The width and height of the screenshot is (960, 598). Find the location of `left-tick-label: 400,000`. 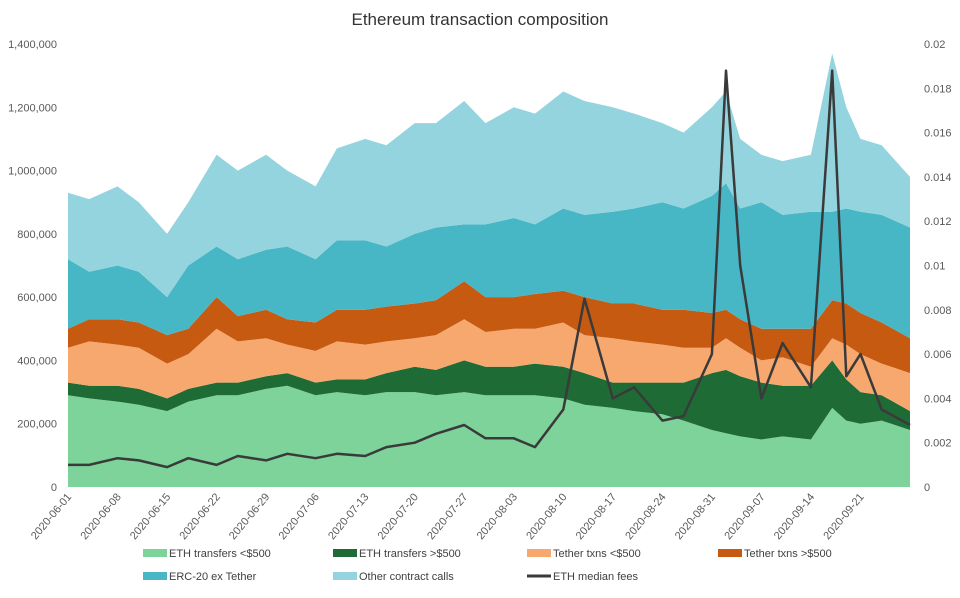

left-tick-label: 400,000 is located at coordinates (37, 361).